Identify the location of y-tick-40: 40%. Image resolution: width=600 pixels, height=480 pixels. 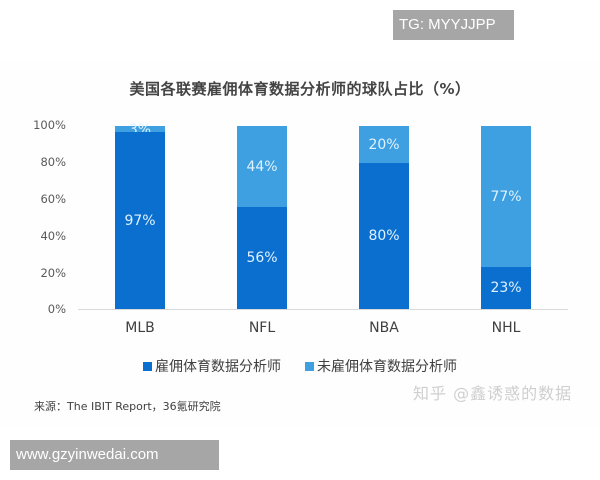
(53, 236).